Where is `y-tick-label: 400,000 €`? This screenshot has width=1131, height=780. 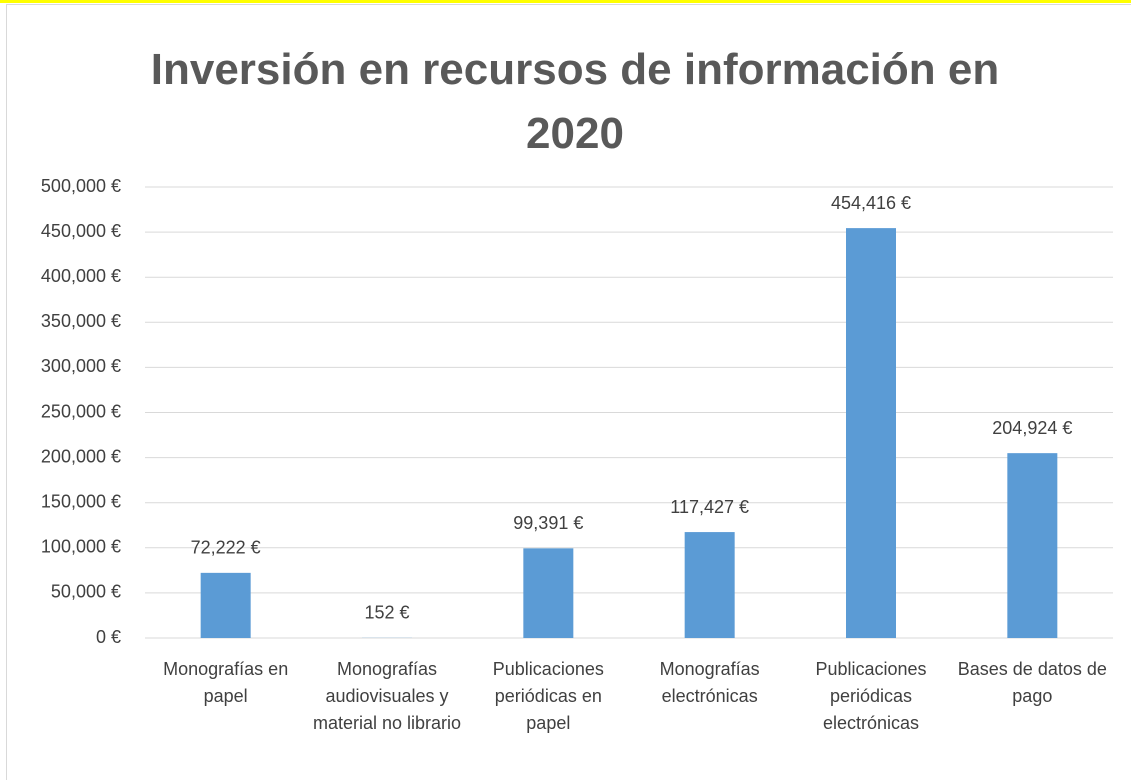 y-tick-label: 400,000 € is located at coordinates (81, 276).